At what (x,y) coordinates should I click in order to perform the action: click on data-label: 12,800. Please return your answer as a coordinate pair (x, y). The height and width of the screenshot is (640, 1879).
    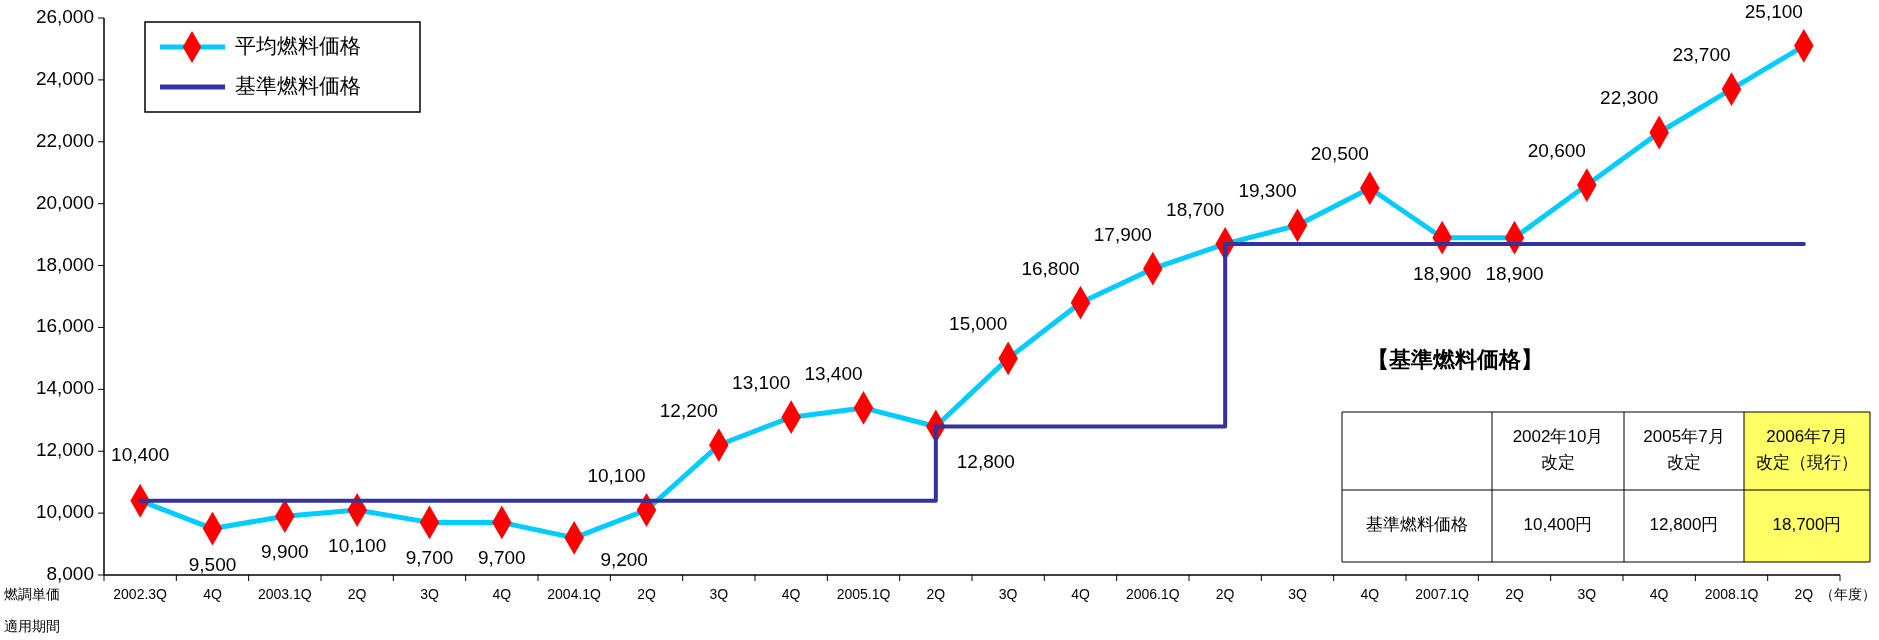
    Looking at the image, I should click on (985, 462).